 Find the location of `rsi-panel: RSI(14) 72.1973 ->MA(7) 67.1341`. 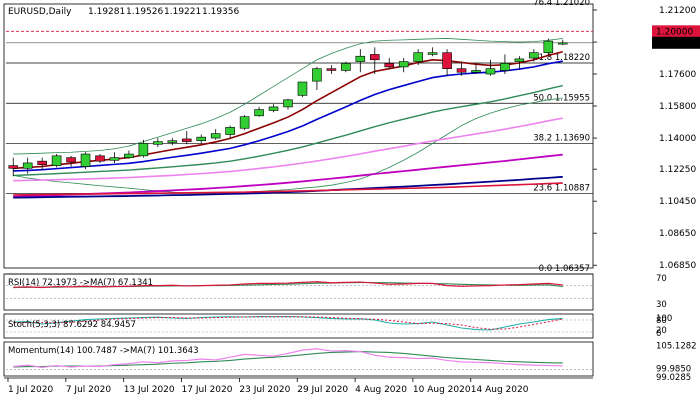

rsi-panel: RSI(14) 72.1973 ->MA(7) 67.1341 is located at coordinates (298, 292).